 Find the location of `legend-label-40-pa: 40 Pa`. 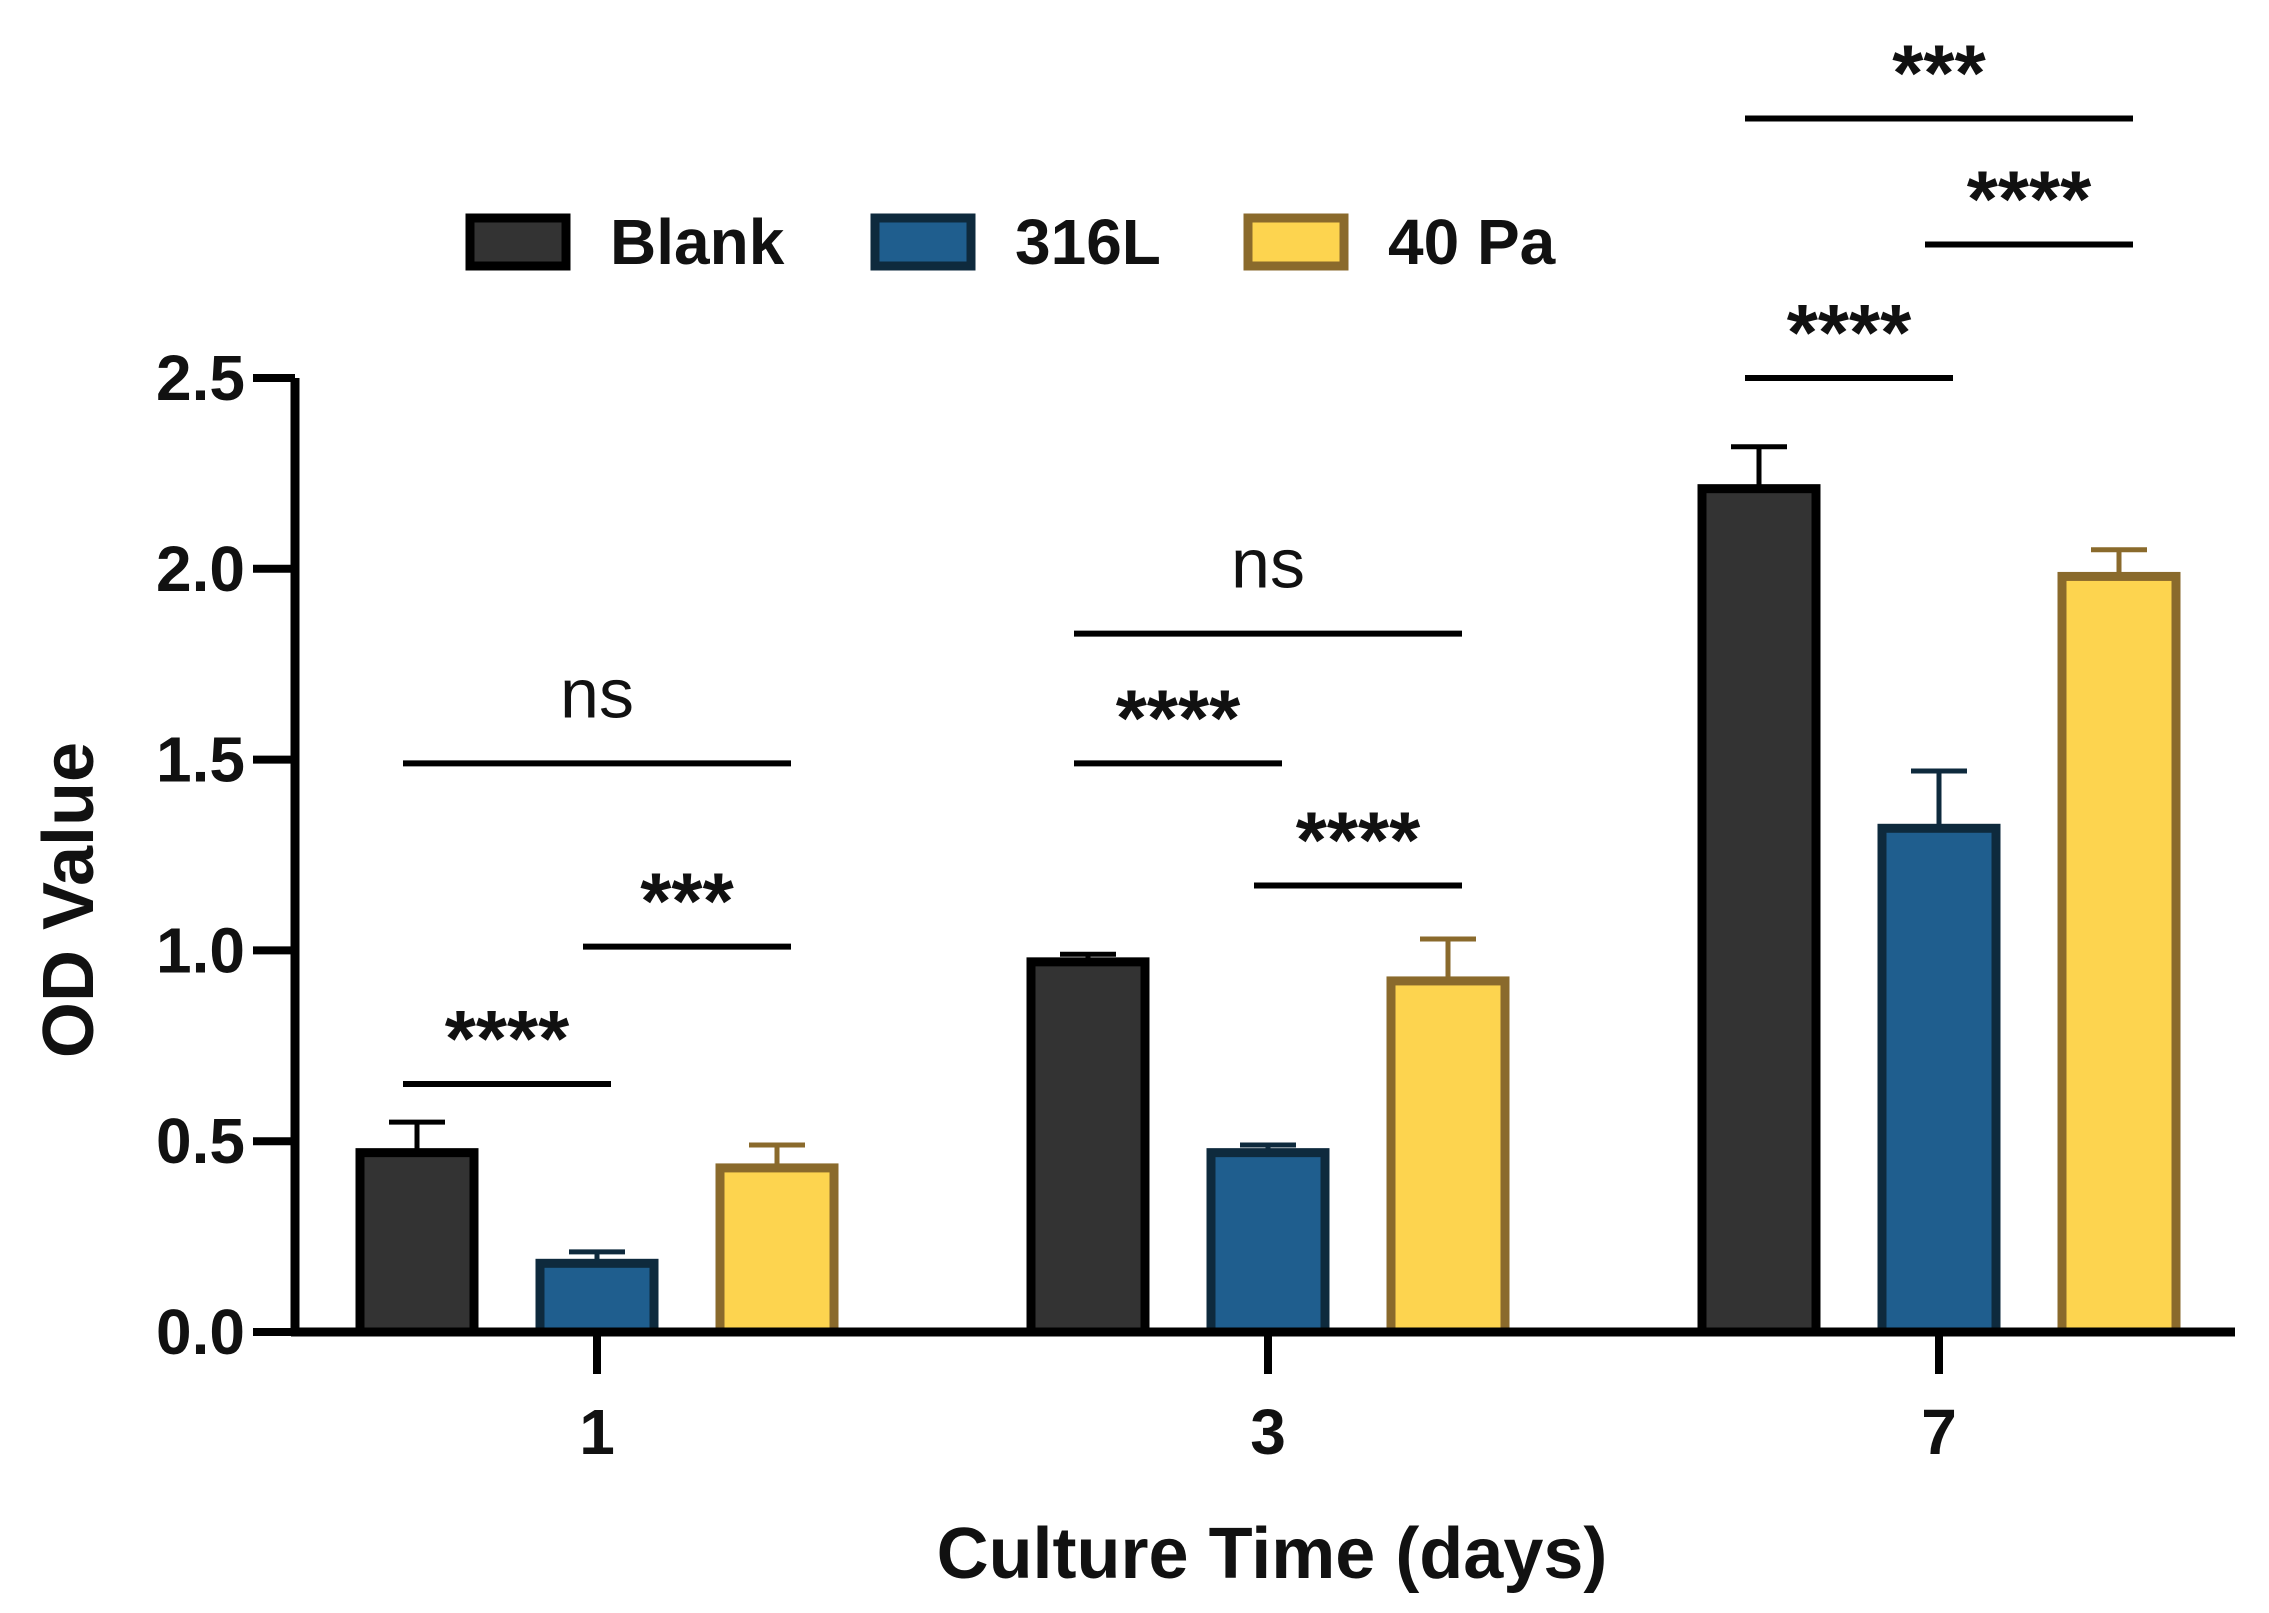

legend-label-40-pa: 40 Pa is located at coordinates (1472, 242).